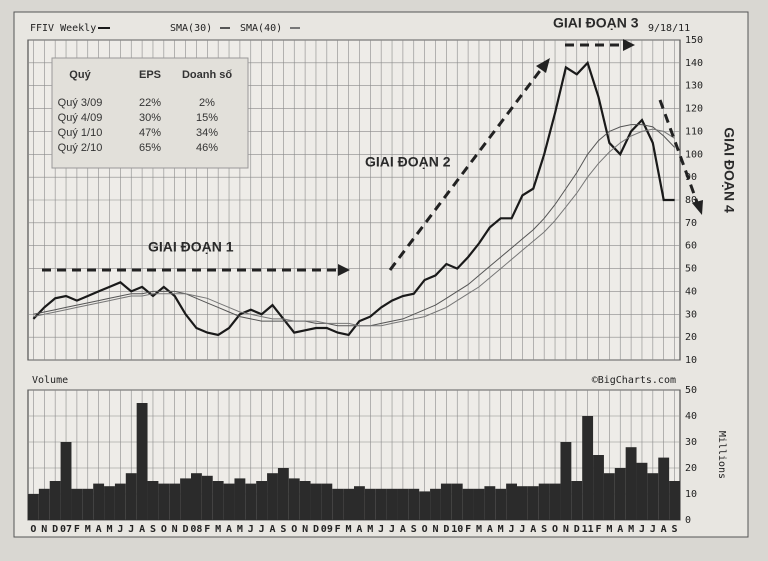 This screenshot has width=768, height=561. Describe the element at coordinates (207, 118) in the screenshot. I see `table-cell: 15%` at that location.